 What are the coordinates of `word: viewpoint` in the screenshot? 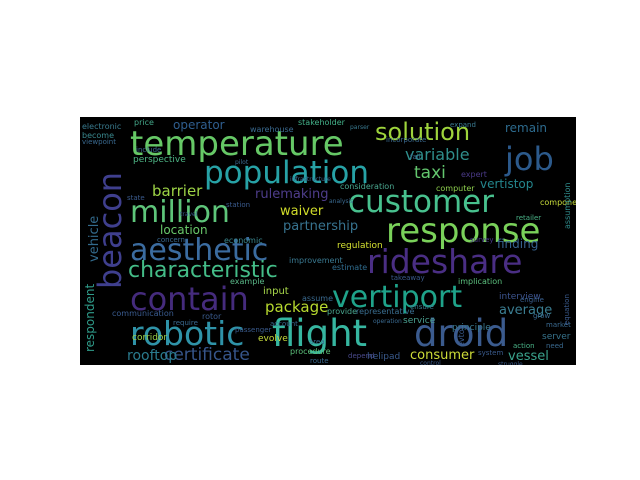 It's located at (99, 142).